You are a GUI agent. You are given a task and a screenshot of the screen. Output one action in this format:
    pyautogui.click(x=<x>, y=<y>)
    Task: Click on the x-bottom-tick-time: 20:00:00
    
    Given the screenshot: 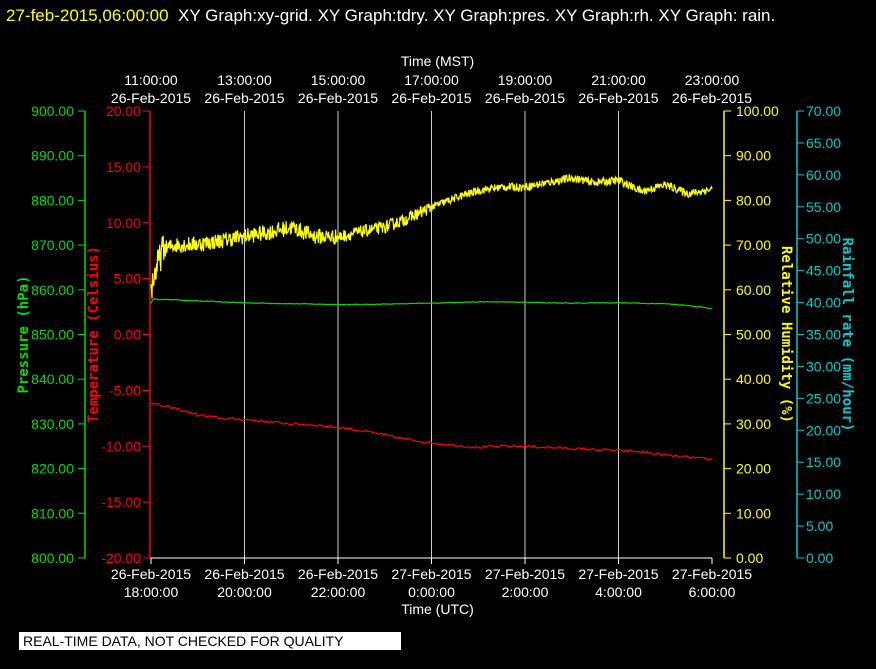 What is the action you would take?
    pyautogui.click(x=244, y=592)
    